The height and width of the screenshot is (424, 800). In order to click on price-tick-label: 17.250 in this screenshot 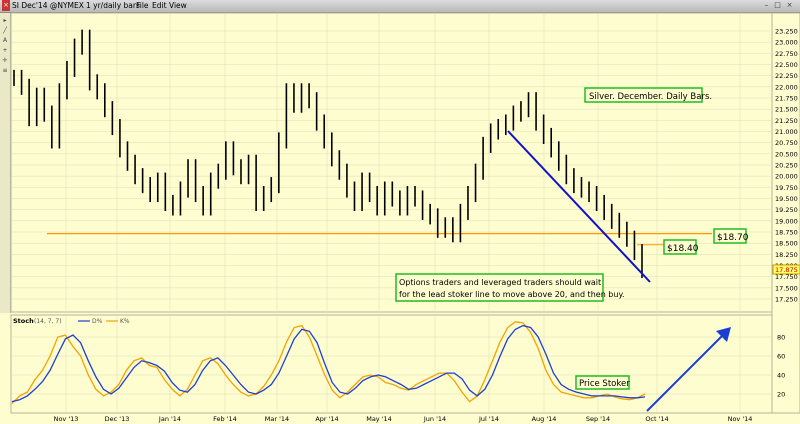, I will do `click(786, 300)`.